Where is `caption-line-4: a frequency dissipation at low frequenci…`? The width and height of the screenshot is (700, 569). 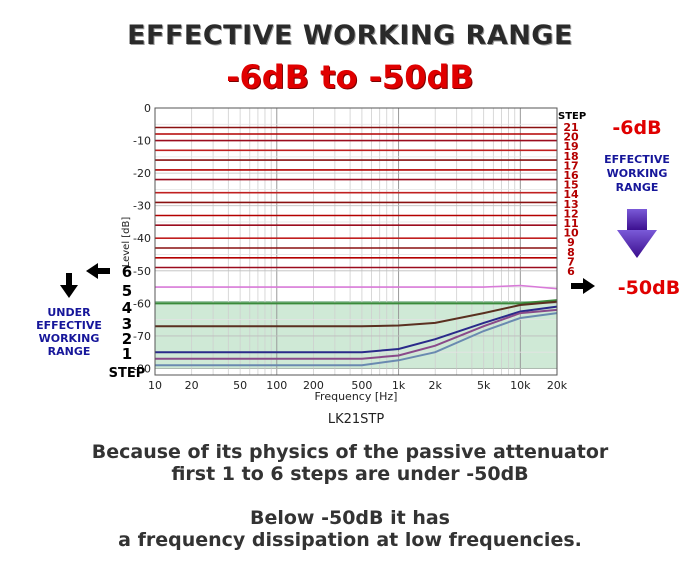 caption-line-4: a frequency dissipation at low frequenci… is located at coordinates (350, 540).